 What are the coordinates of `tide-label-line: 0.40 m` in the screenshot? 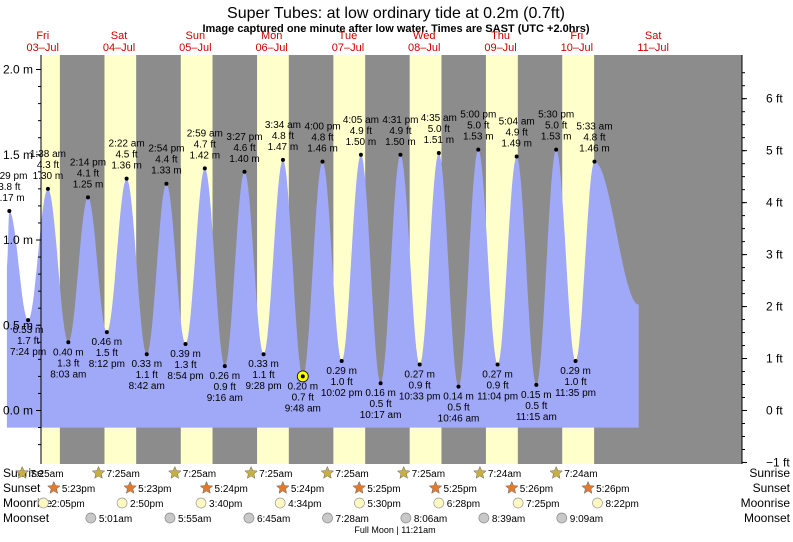 It's located at (68, 352).